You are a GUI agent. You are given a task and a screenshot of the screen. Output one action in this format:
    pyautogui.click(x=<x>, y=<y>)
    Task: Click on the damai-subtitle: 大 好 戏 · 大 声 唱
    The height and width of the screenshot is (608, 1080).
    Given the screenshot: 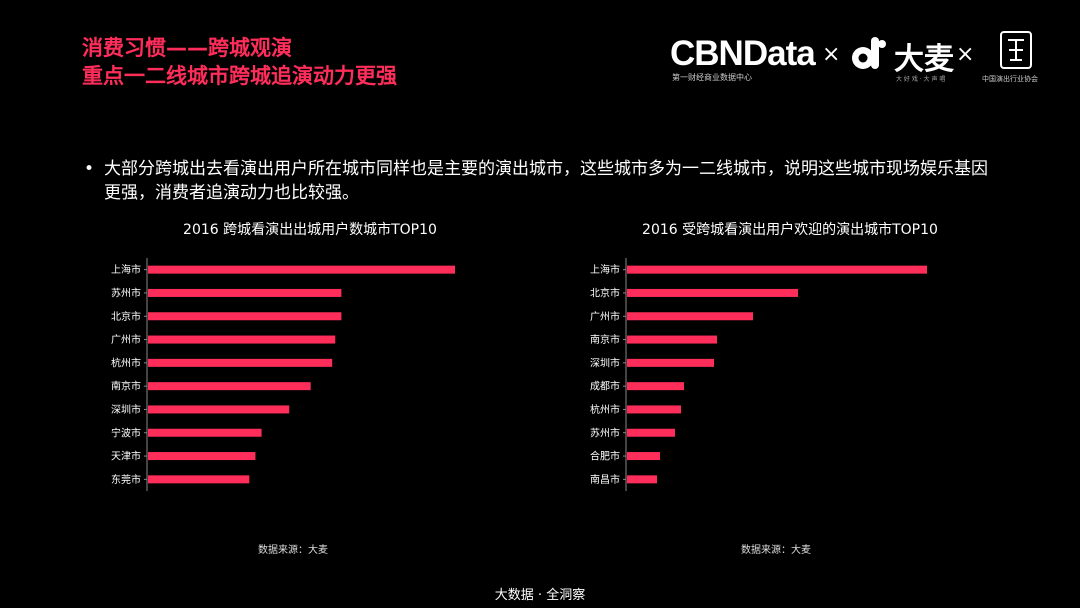 What is the action you would take?
    pyautogui.click(x=921, y=79)
    